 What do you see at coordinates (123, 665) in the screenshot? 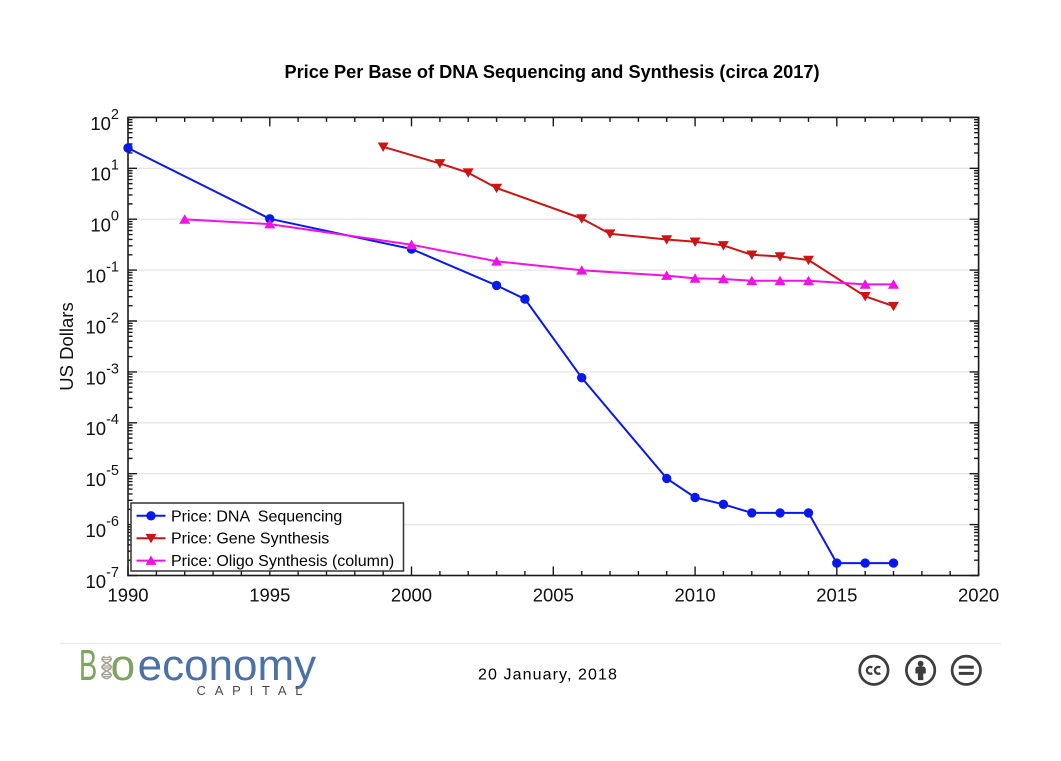
I see `svg-text: o` at bounding box center [123, 665].